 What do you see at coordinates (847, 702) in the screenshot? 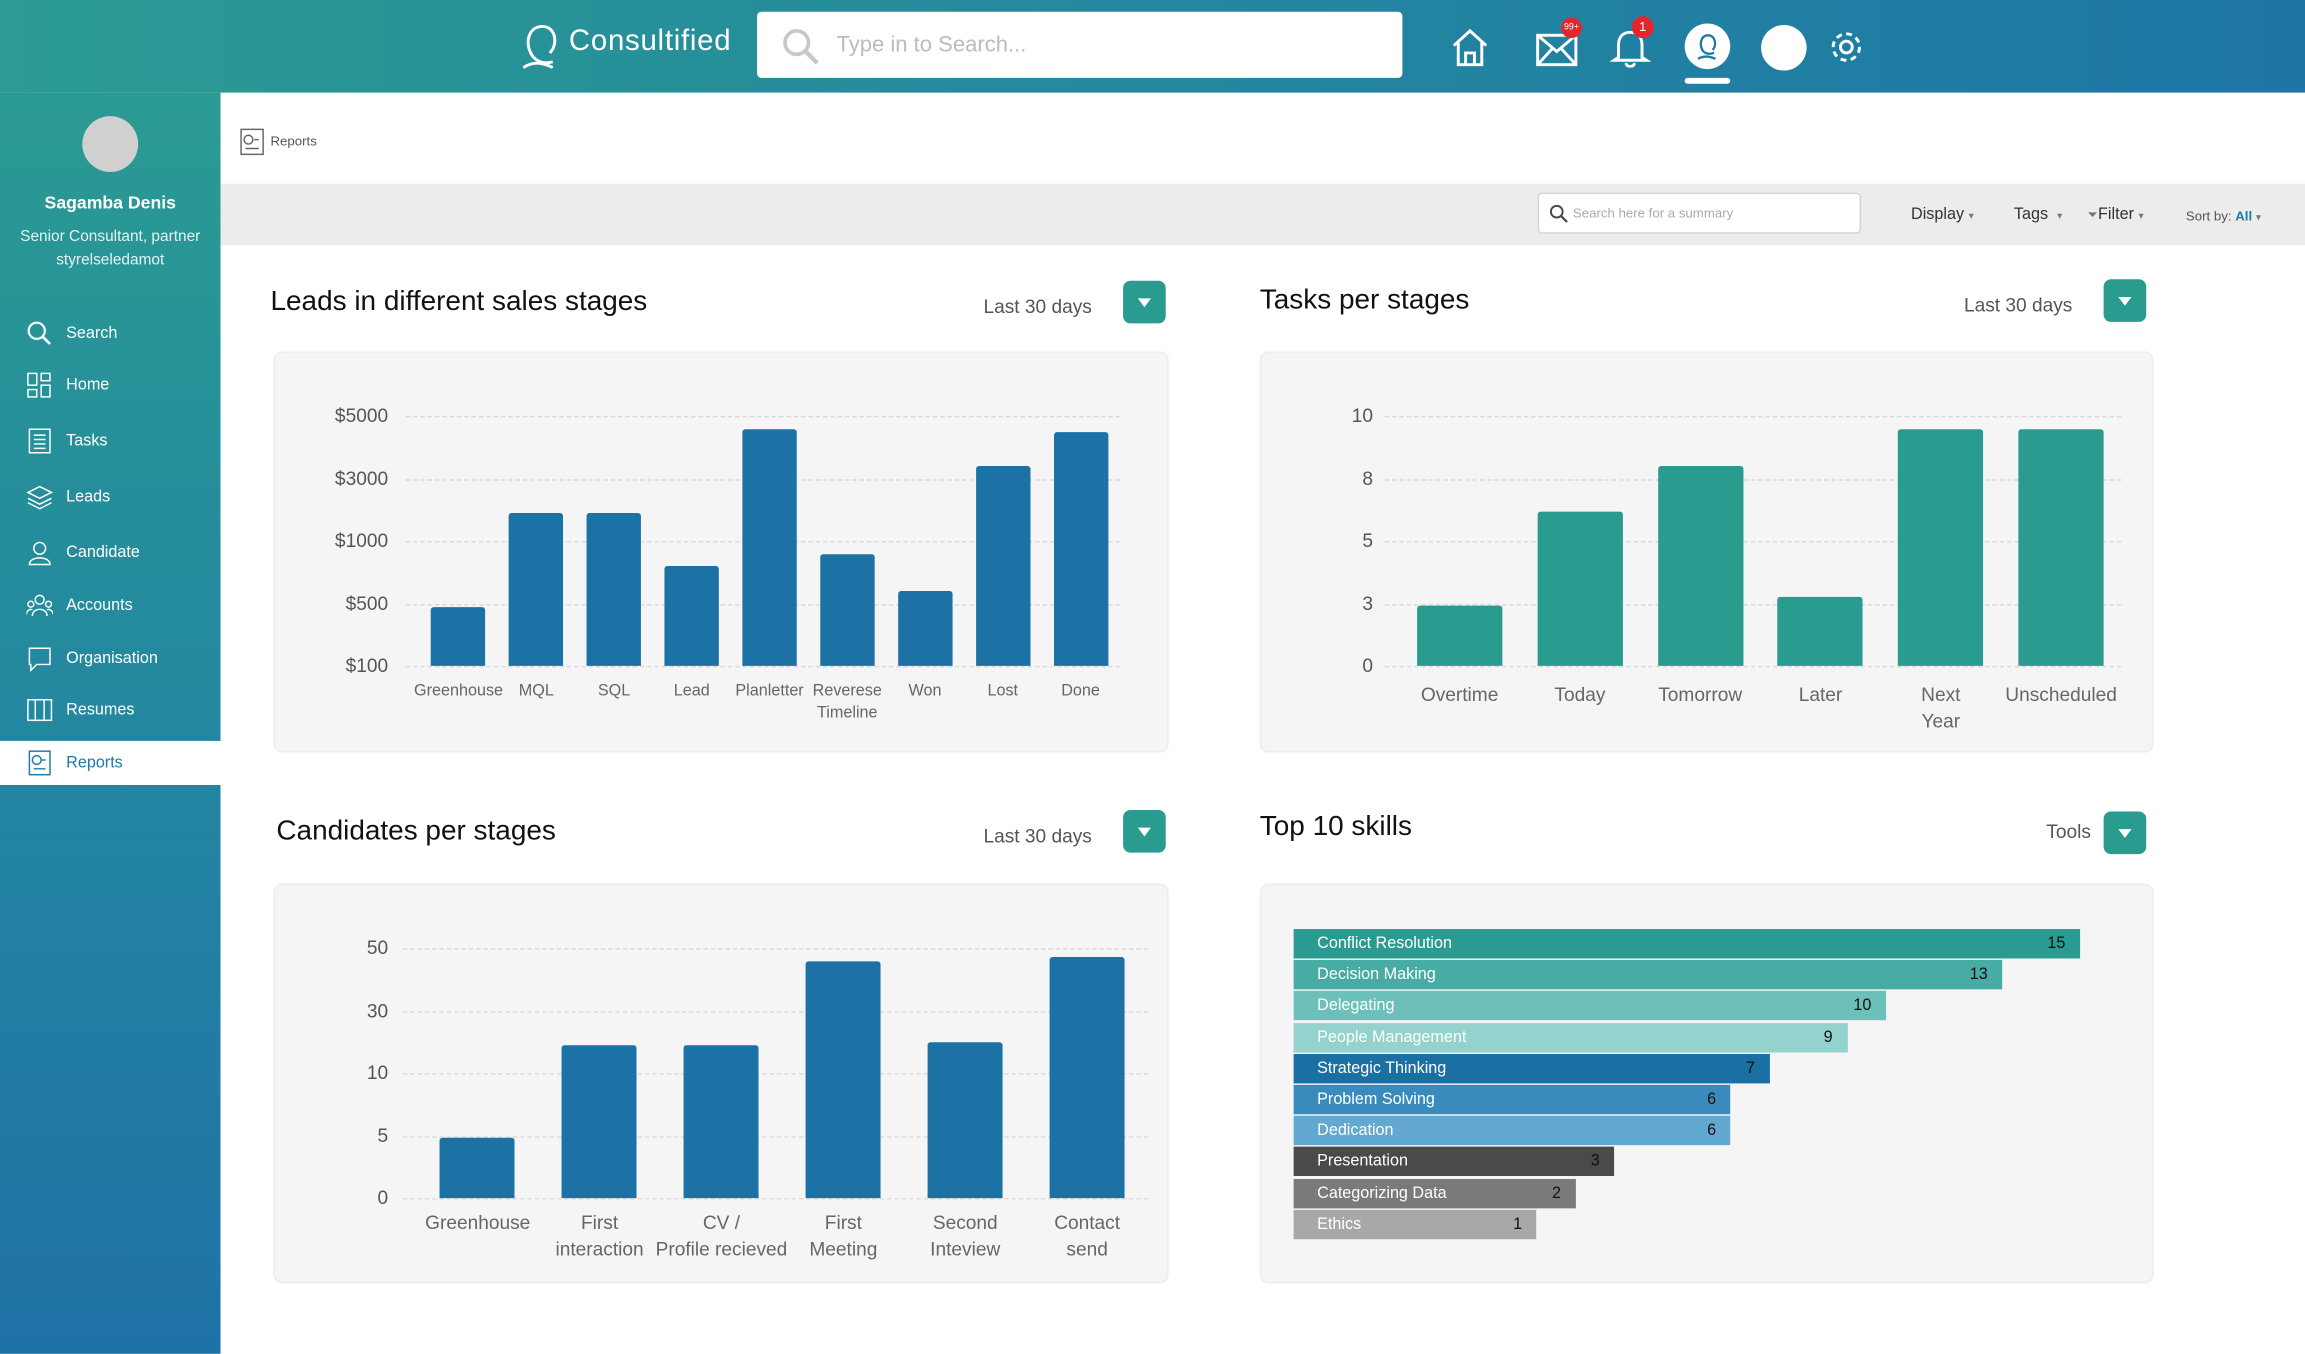
I see `x-tick-label: Reverese Timeline` at bounding box center [847, 702].